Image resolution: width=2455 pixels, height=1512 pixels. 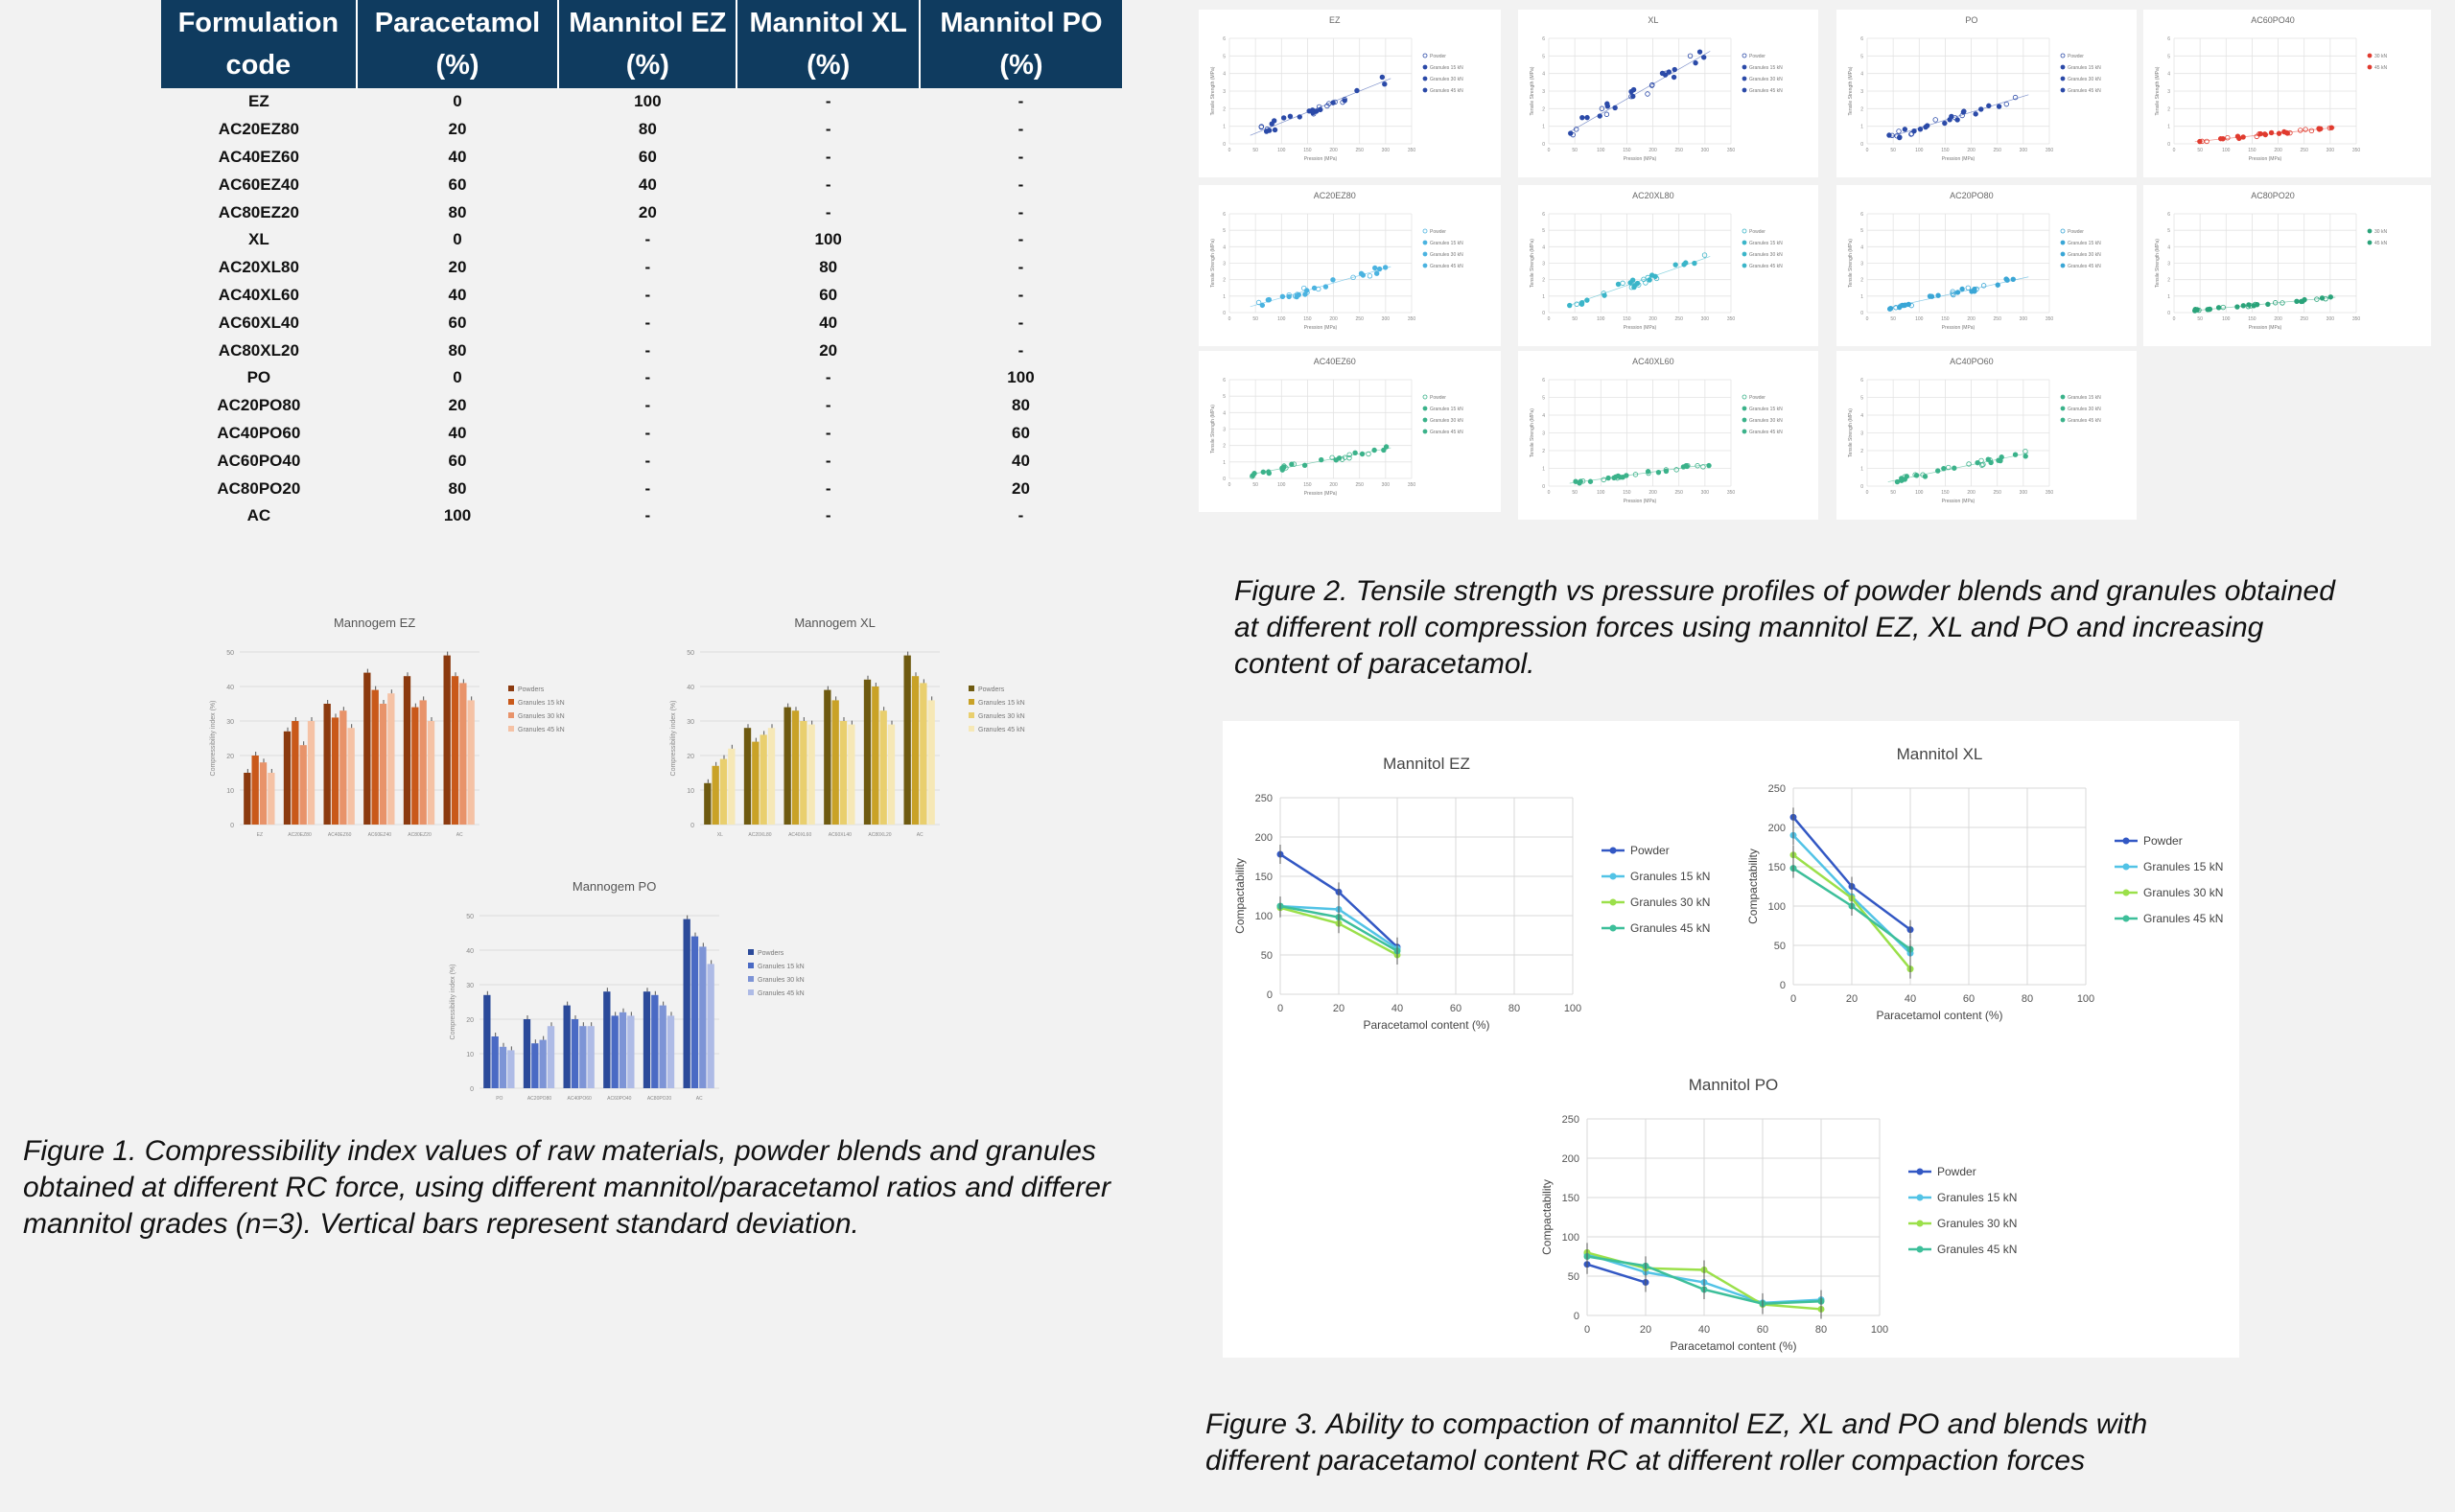 What do you see at coordinates (300, 835) in the screenshot?
I see `x-tick-label: AC20EZ80` at bounding box center [300, 835].